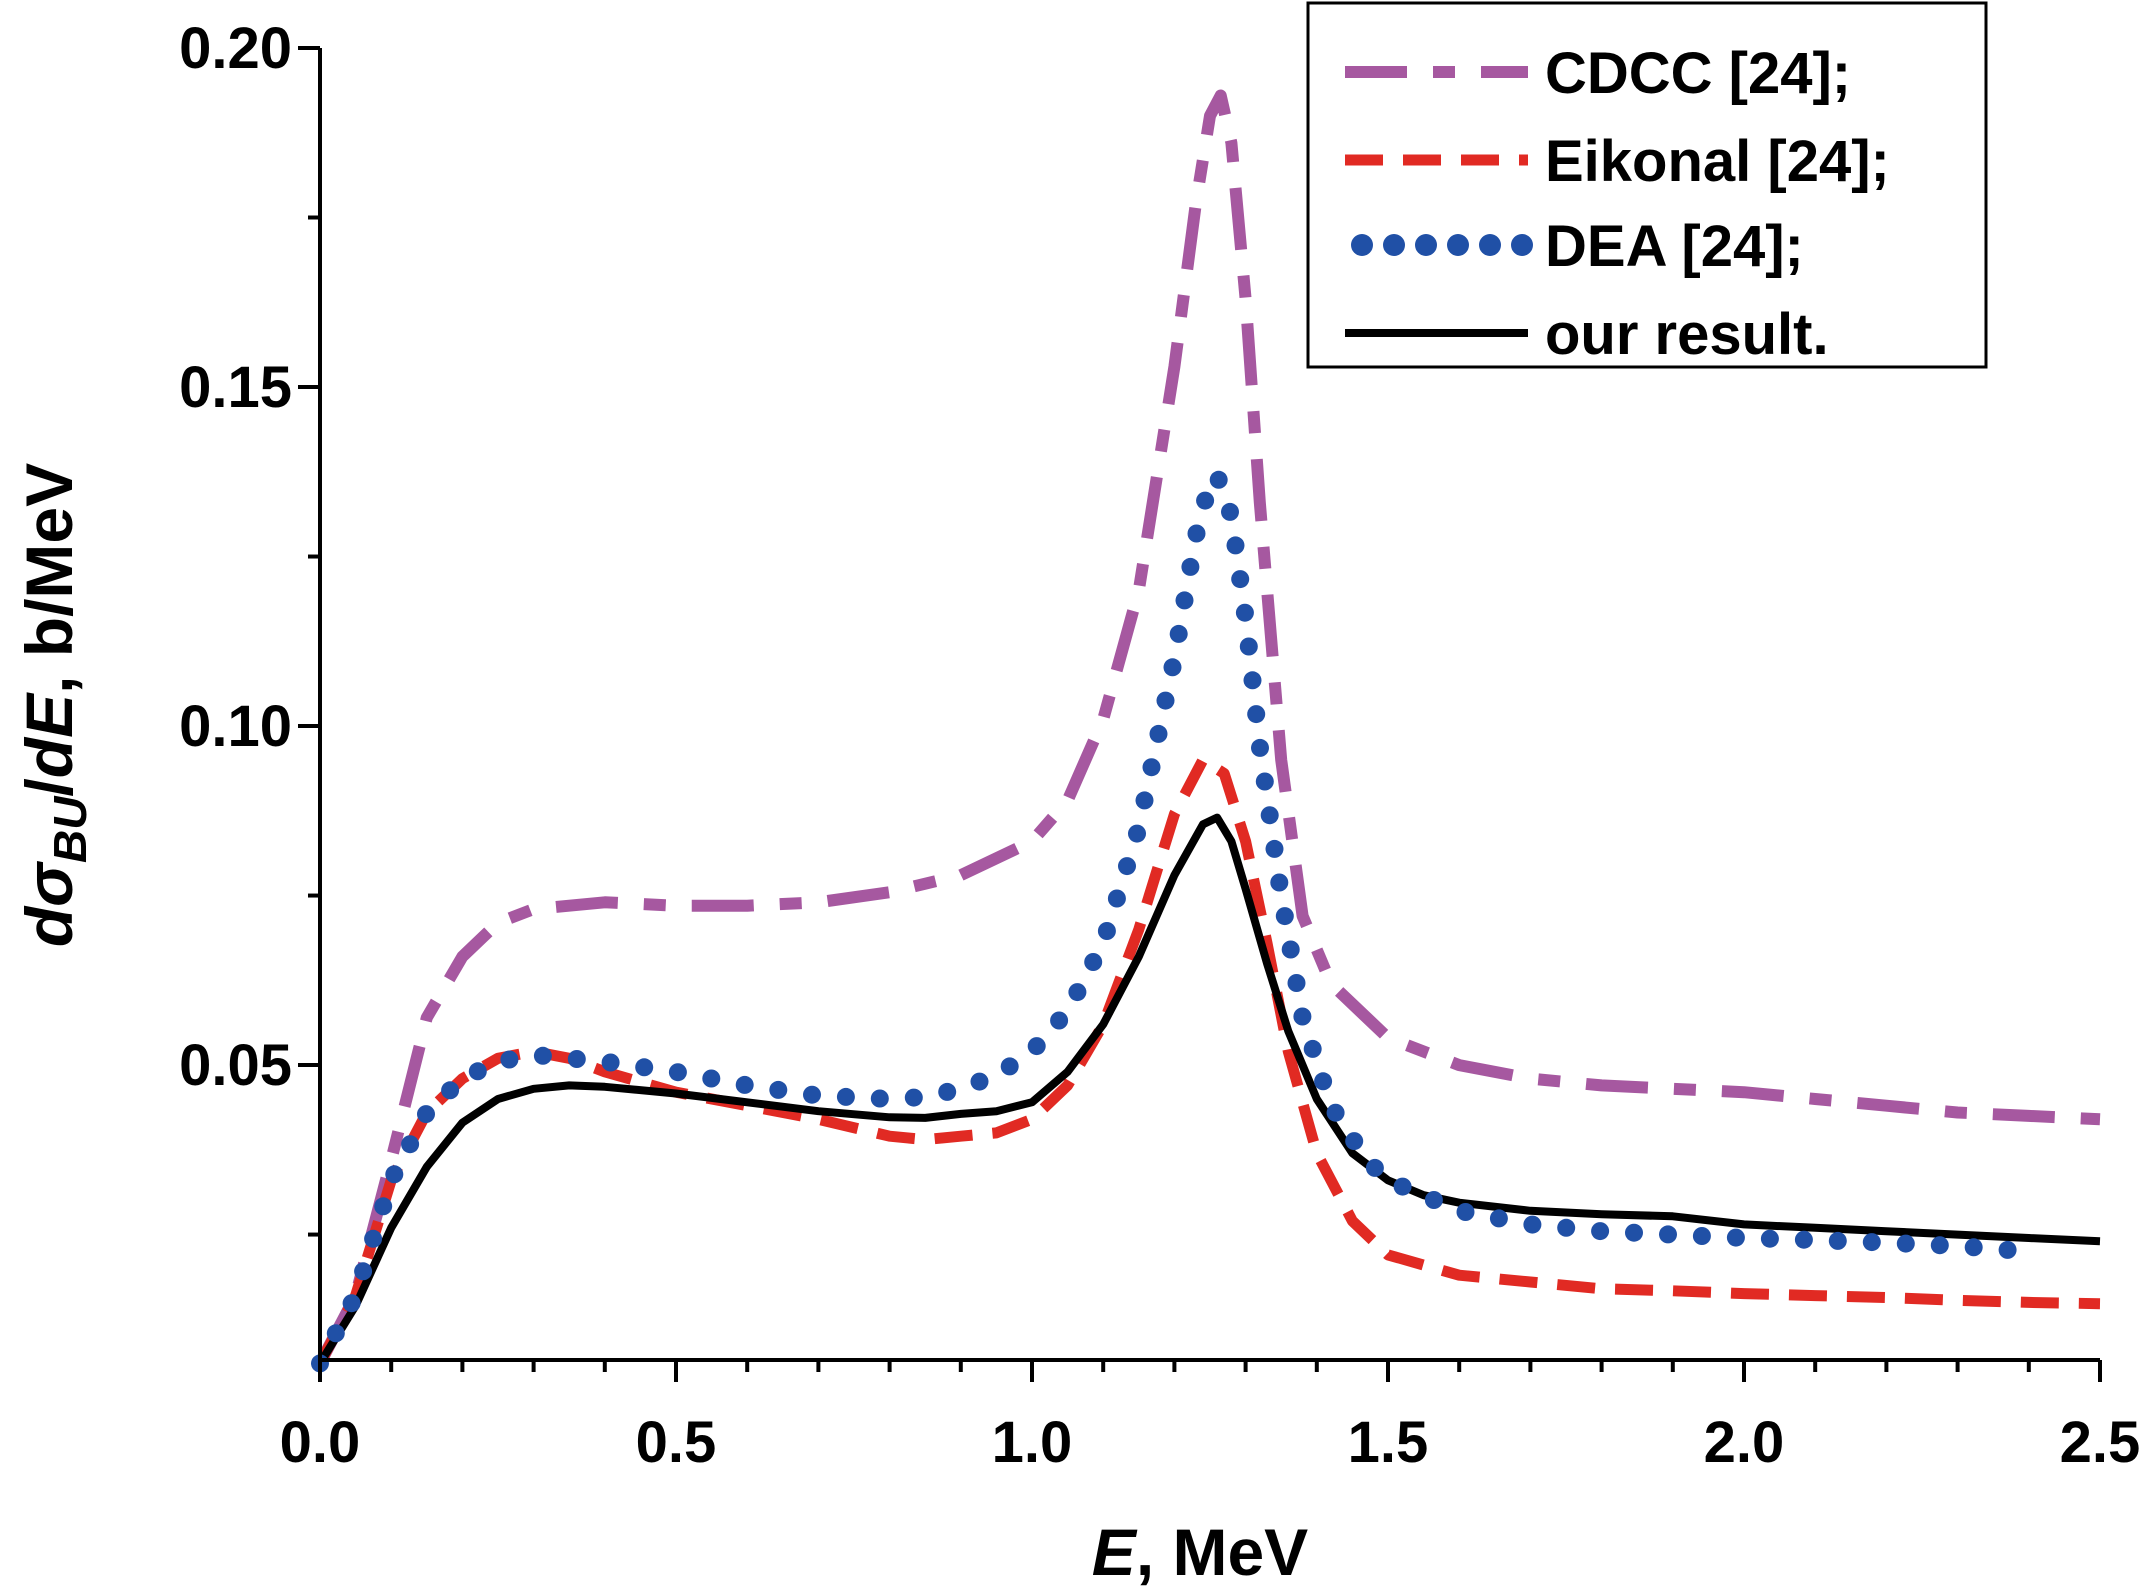 The height and width of the screenshot is (1594, 2150). I want to click on legend-label-2: DEA [24];, so click(1674, 246).